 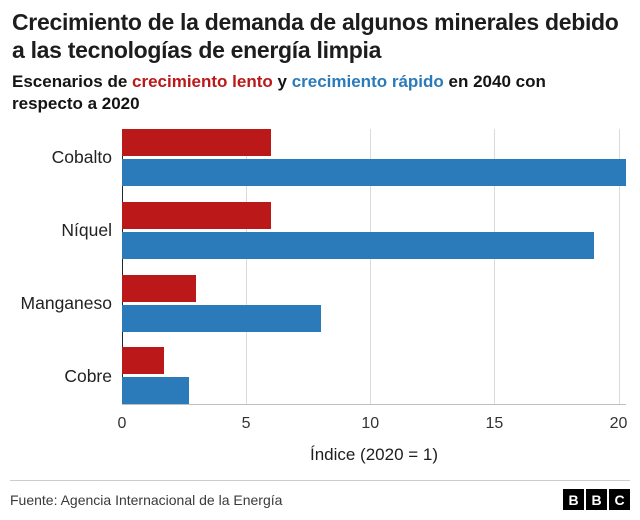 I want to click on x-axis: 0 5 10 15 20, so click(x=373, y=424).